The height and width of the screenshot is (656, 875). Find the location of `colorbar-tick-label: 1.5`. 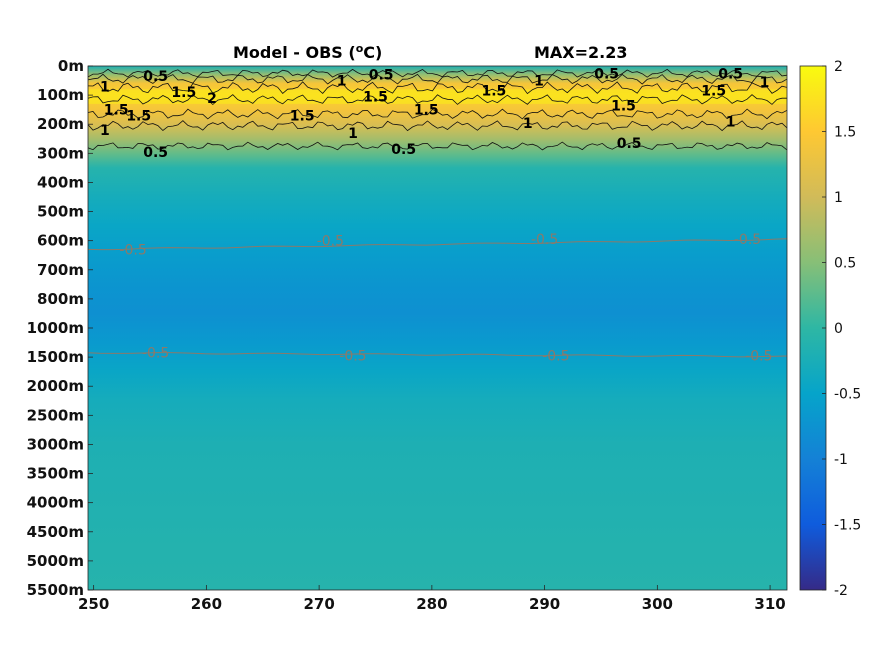

colorbar-tick-label: 1.5 is located at coordinates (845, 133).